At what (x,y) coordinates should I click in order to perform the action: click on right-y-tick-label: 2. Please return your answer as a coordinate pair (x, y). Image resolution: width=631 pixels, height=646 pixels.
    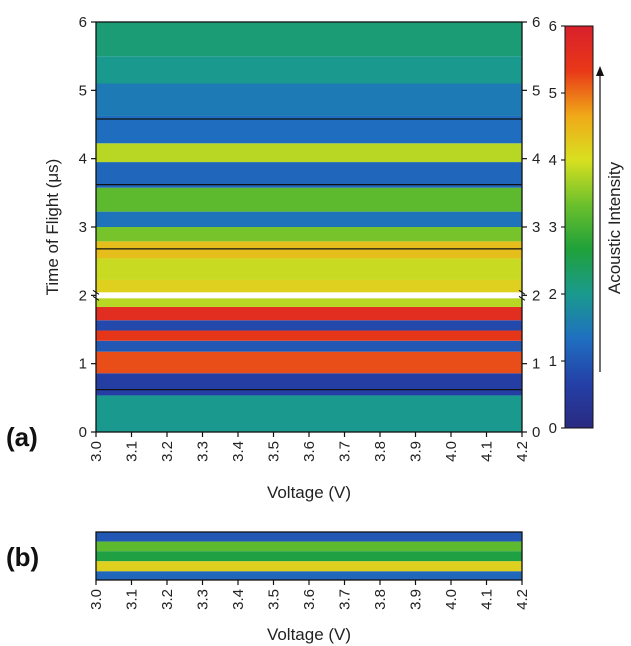
    Looking at the image, I should click on (536, 295).